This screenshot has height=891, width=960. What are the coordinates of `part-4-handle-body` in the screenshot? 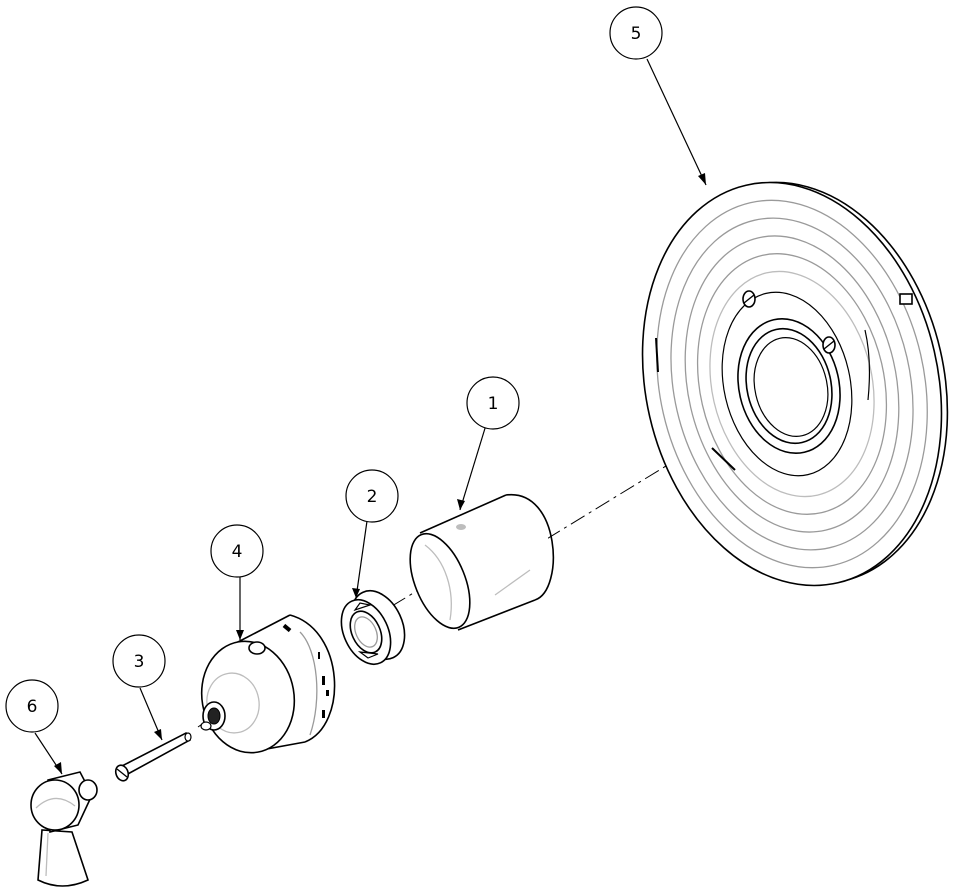 It's located at (268, 684).